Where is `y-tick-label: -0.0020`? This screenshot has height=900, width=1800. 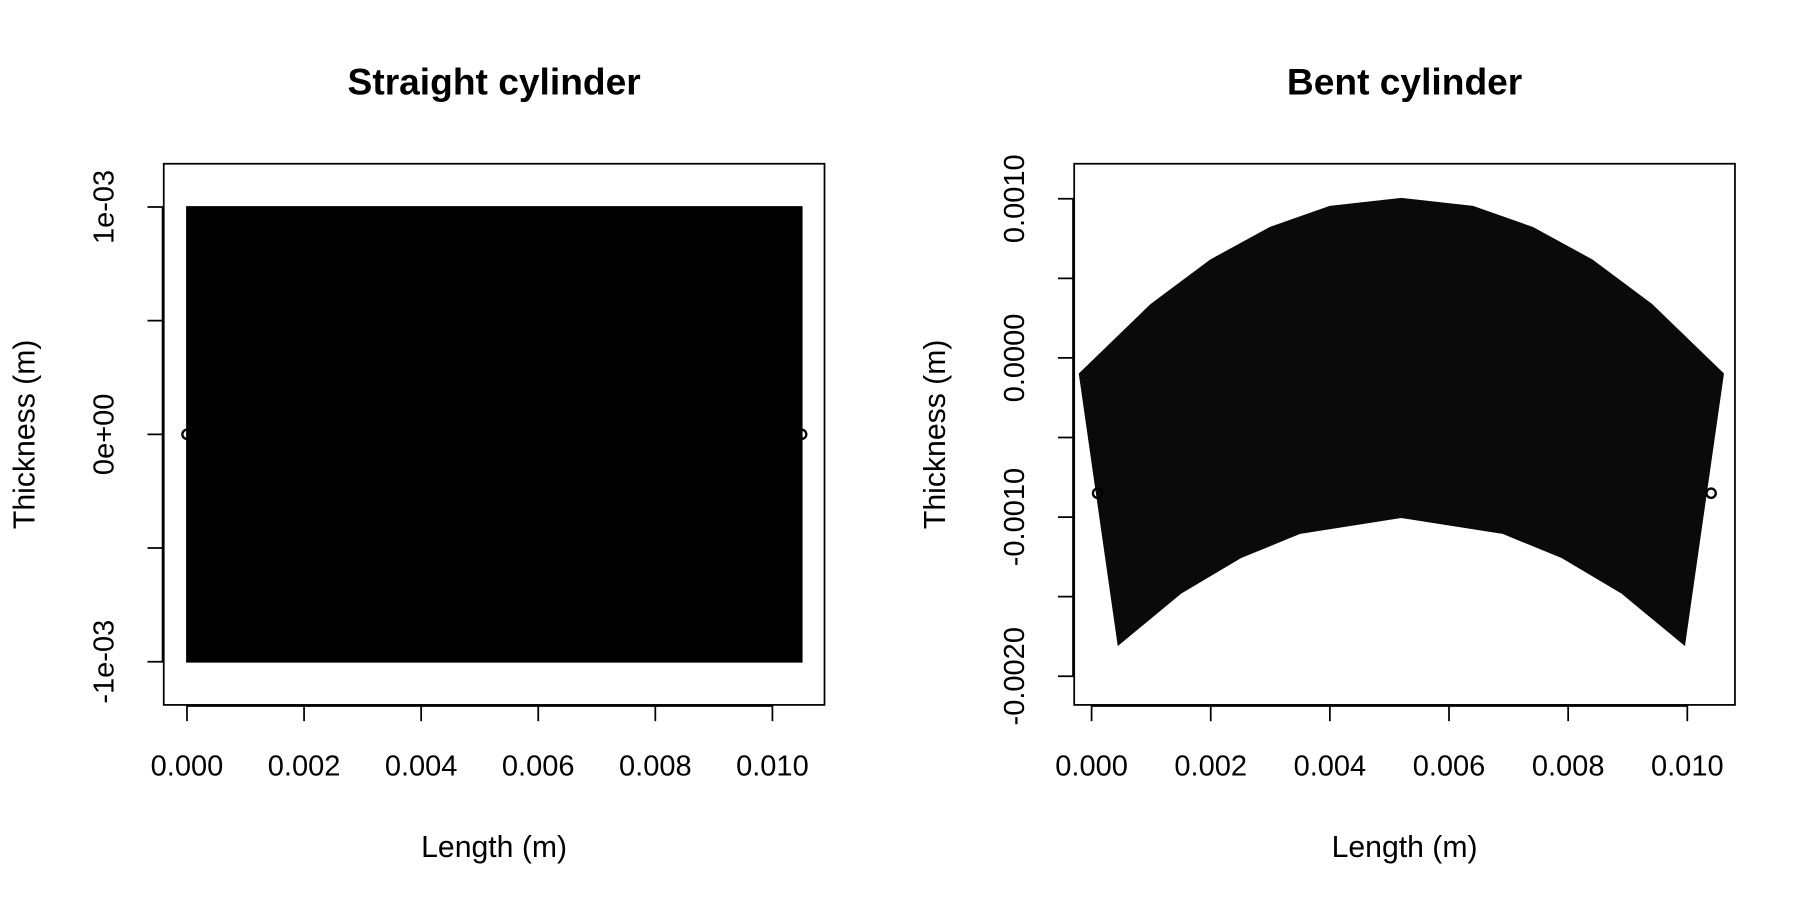 y-tick-label: -0.0020 is located at coordinates (1015, 676).